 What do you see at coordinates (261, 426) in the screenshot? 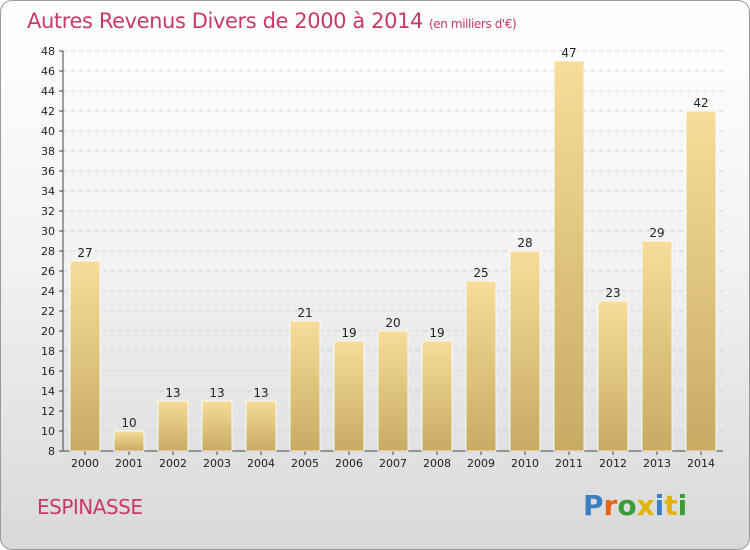
I see `bar-2004` at bounding box center [261, 426].